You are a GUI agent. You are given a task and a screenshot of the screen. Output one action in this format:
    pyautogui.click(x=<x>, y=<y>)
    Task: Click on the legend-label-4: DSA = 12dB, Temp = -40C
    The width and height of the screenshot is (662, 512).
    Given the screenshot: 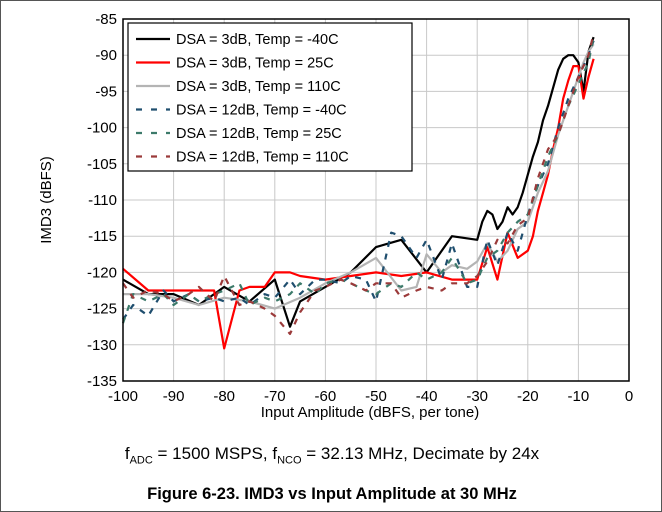 What is the action you would take?
    pyautogui.click(x=261, y=111)
    